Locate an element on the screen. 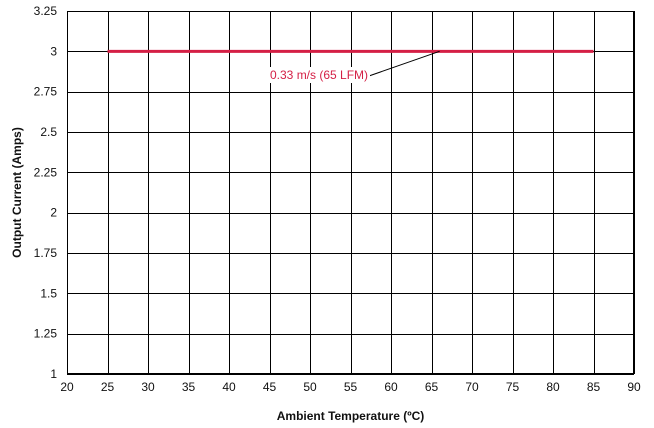 This screenshot has width=654, height=428. y-tick-label: 1.5 is located at coordinates (48, 293).